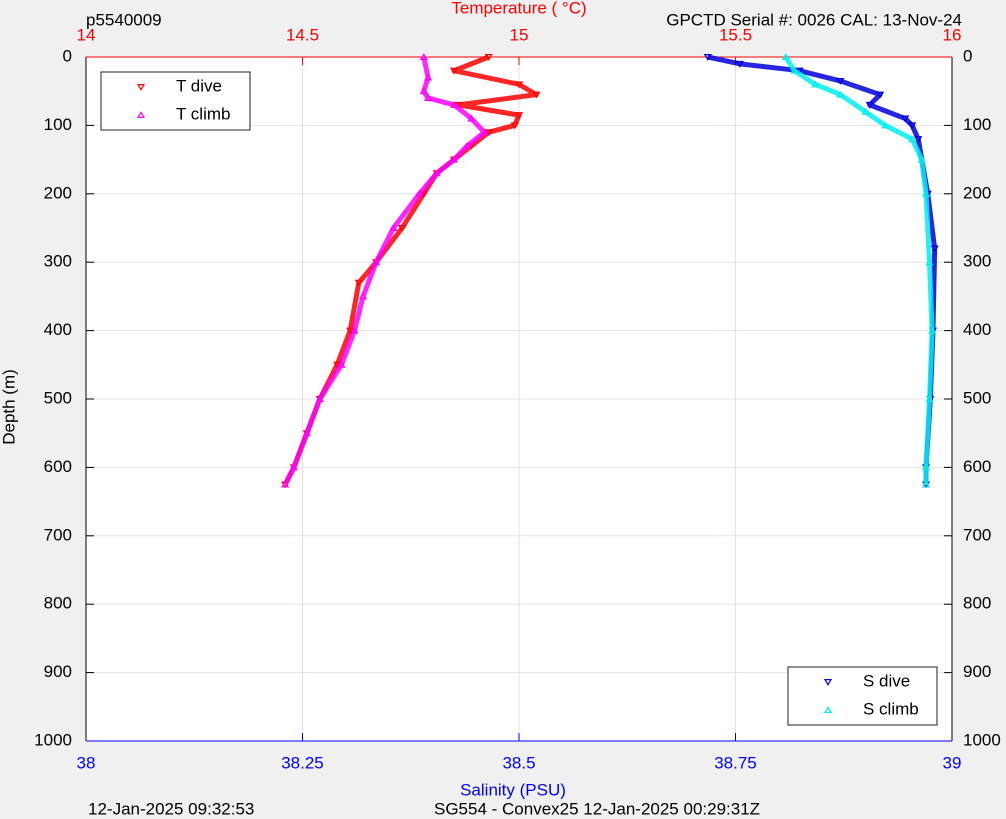  I want to click on x2-axis-label: Temperature ( °C), so click(518, 8).